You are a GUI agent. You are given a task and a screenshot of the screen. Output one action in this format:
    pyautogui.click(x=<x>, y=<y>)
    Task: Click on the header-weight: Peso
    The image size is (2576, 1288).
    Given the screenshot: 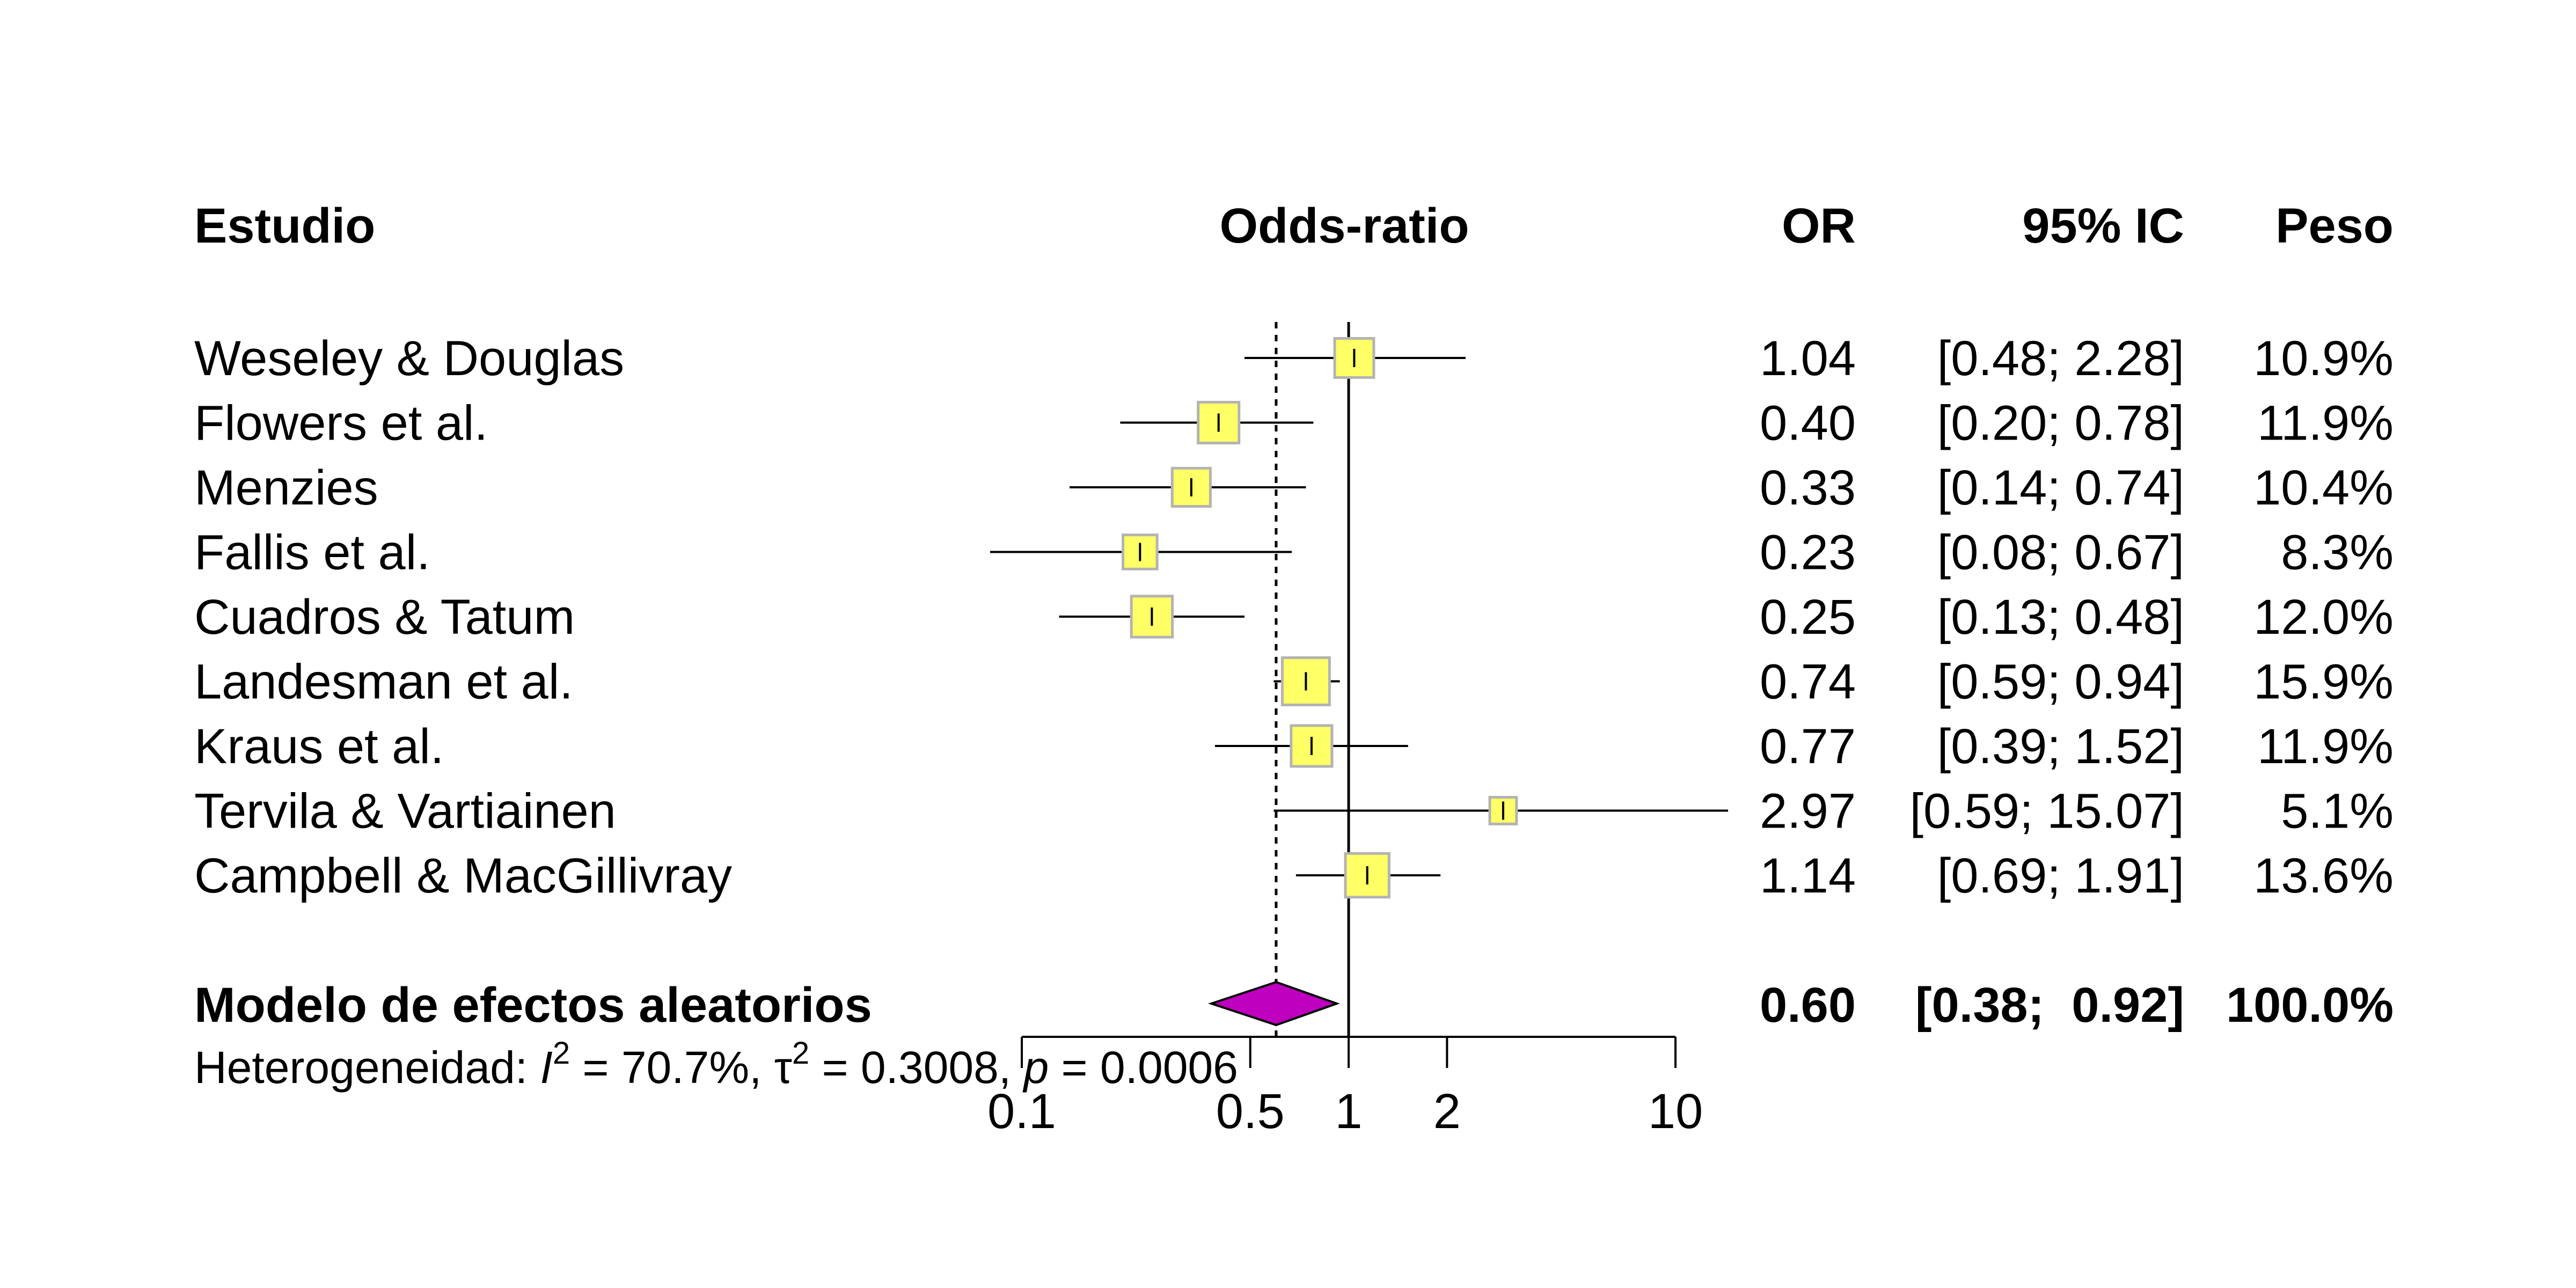 What is the action you would take?
    pyautogui.click(x=2334, y=226)
    